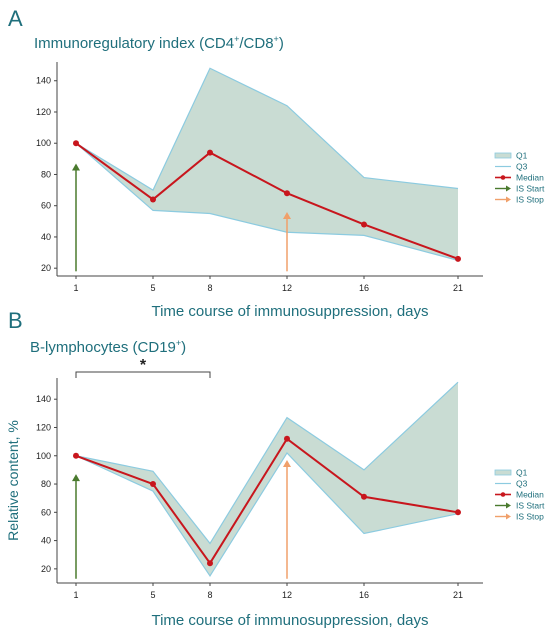 The image size is (550, 636). What do you see at coordinates (508, 505) in the screenshot?
I see `legend-swatch-is-start-head-b` at bounding box center [508, 505].